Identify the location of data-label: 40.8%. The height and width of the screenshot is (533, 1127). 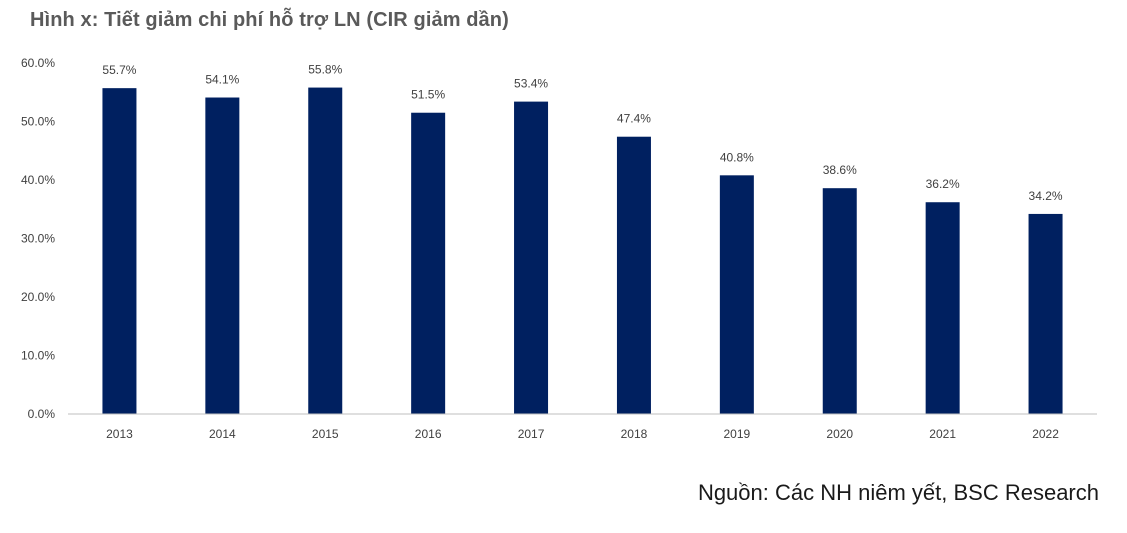
(737, 157).